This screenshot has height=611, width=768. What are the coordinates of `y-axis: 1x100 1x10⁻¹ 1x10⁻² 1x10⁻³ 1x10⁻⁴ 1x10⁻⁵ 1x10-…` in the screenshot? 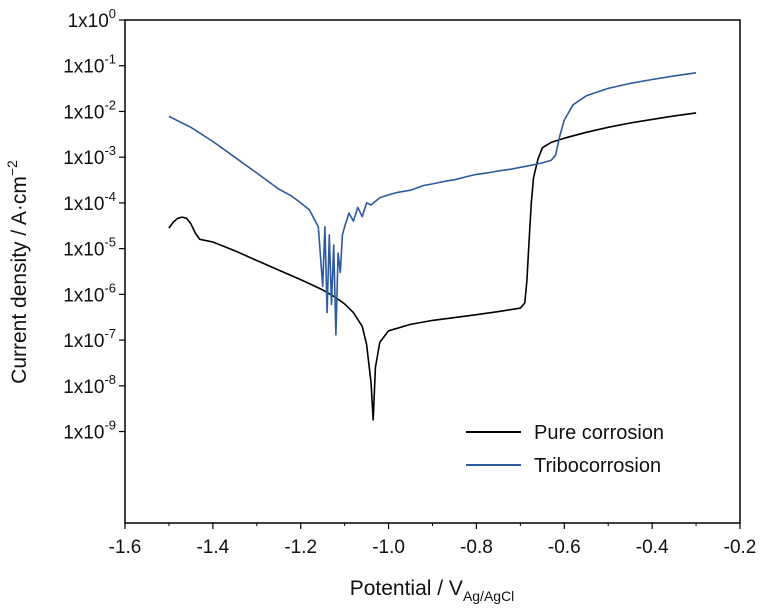 It's located at (94, 225).